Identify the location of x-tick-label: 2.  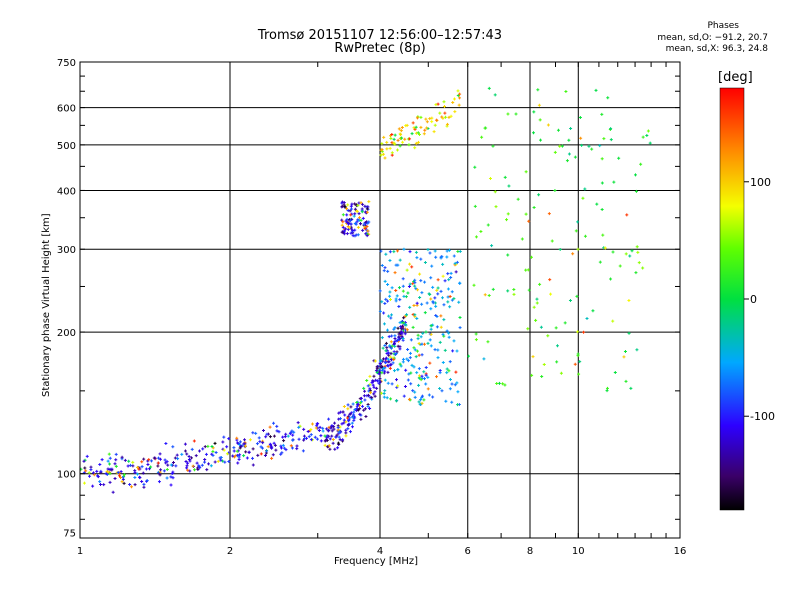
(230, 551).